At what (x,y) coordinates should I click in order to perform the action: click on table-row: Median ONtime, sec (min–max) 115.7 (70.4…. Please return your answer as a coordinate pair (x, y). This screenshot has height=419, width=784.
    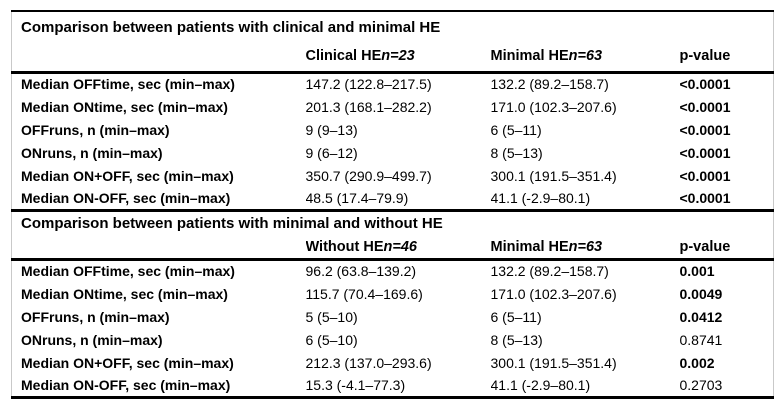
    Looking at the image, I should click on (393, 293).